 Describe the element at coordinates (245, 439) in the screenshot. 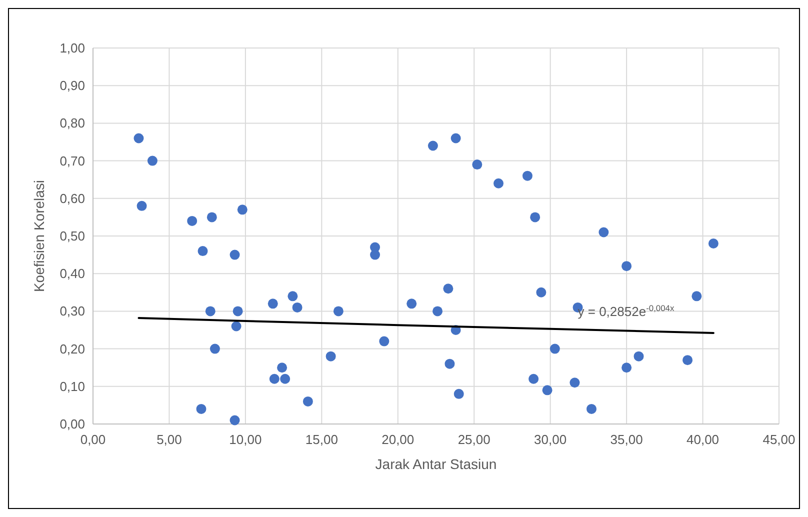

I see `x-tick-label: 10,00` at that location.